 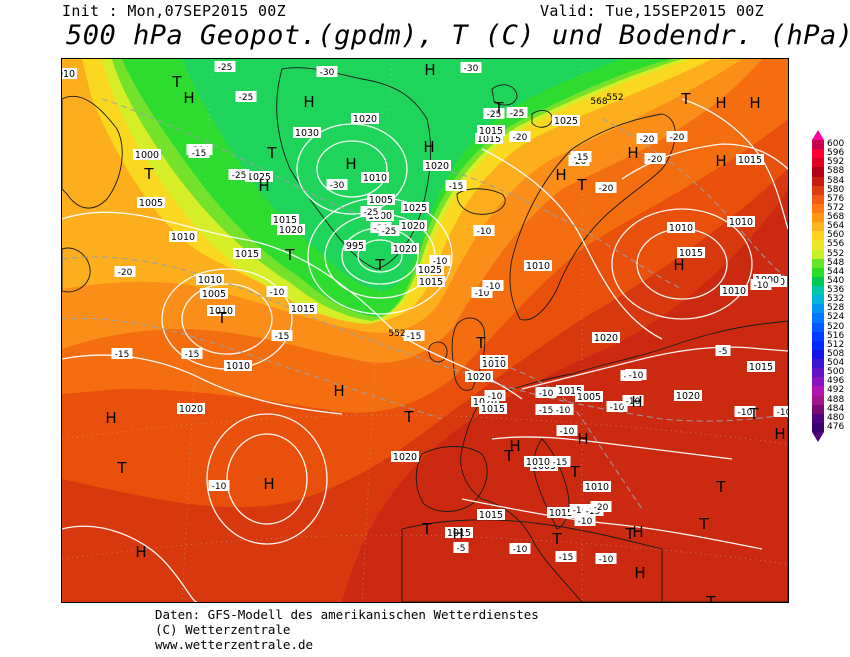 I want to click on temperature-label: -30, so click(x=471, y=68).